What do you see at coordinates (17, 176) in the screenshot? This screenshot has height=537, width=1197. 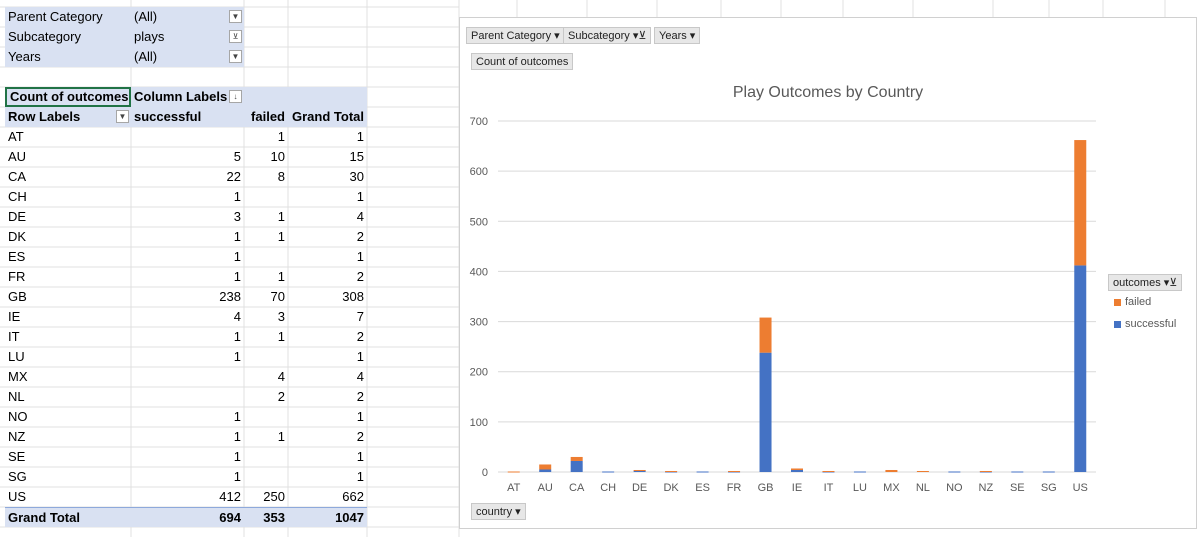 I see `row-label: CA` at bounding box center [17, 176].